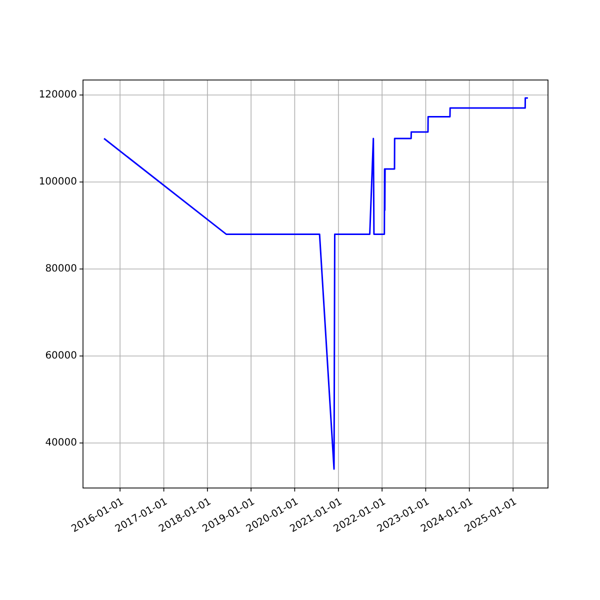  I want to click on y-tick-label: 60000, so click(61, 356).